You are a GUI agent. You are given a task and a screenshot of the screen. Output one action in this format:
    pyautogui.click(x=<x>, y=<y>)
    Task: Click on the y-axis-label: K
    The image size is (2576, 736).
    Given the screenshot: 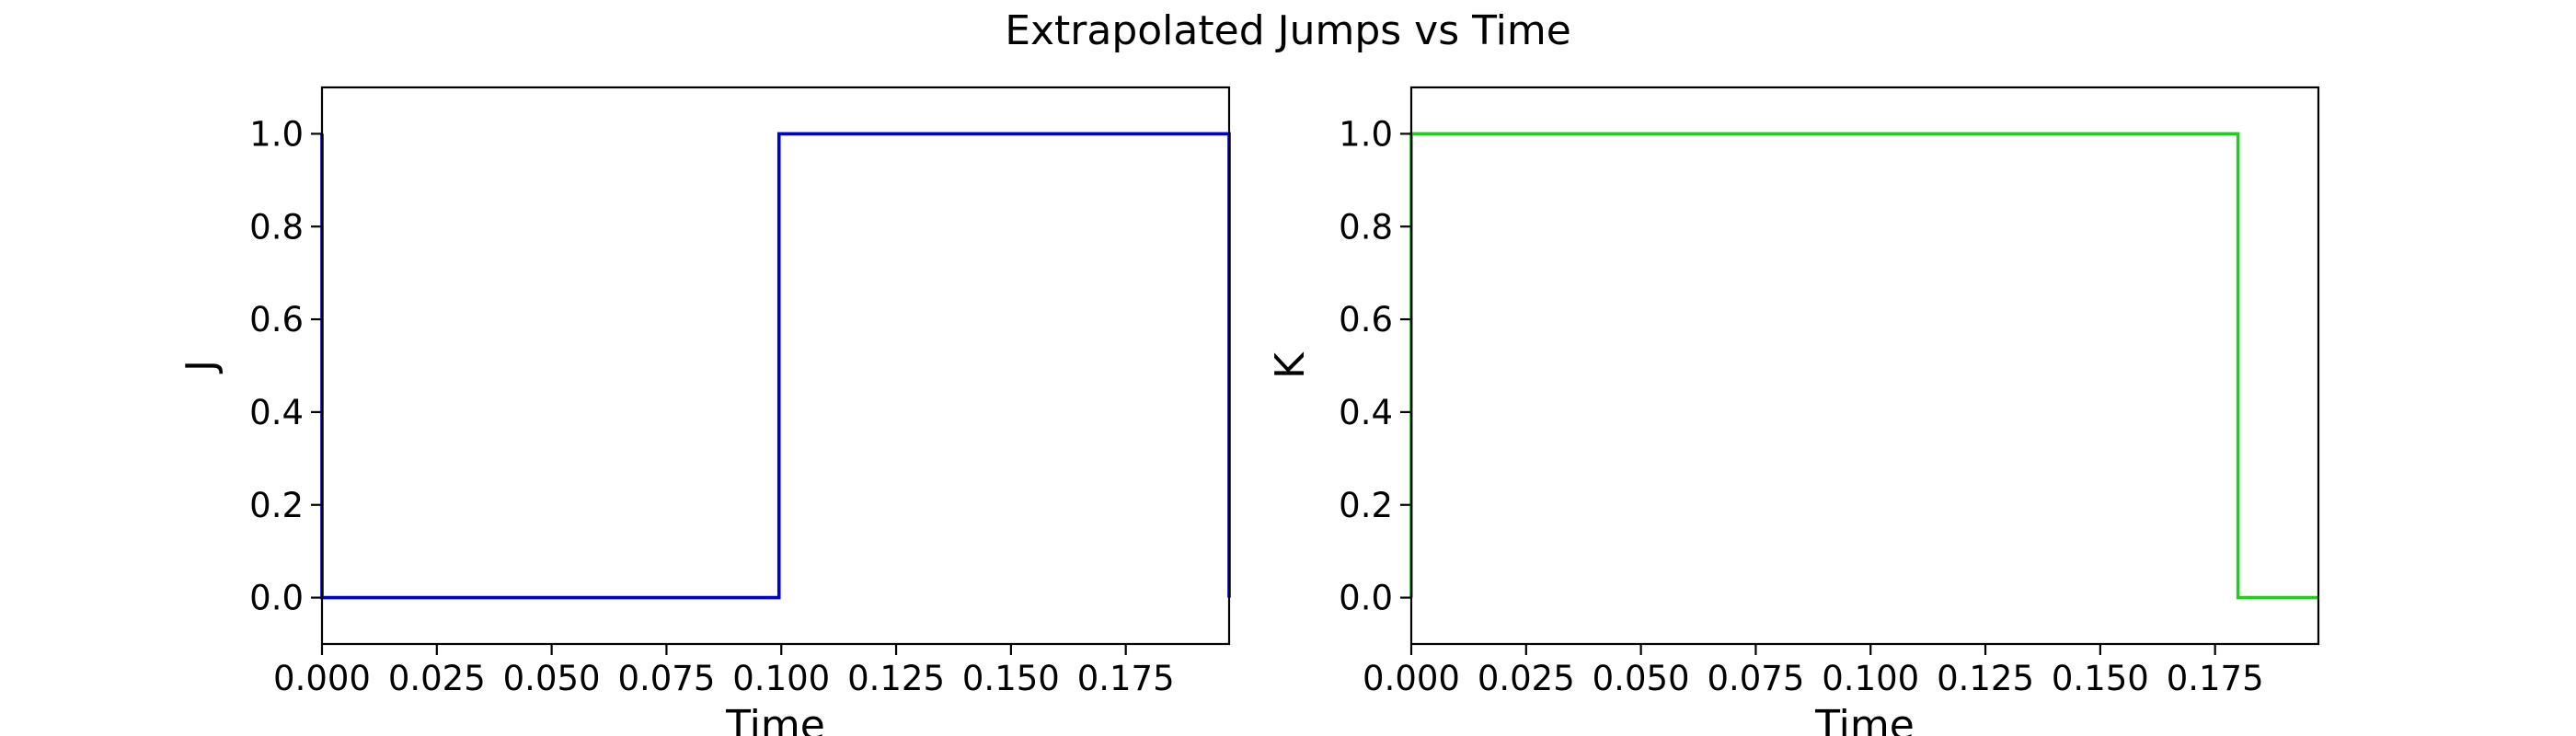 What is the action you would take?
    pyautogui.click(x=1290, y=365)
    